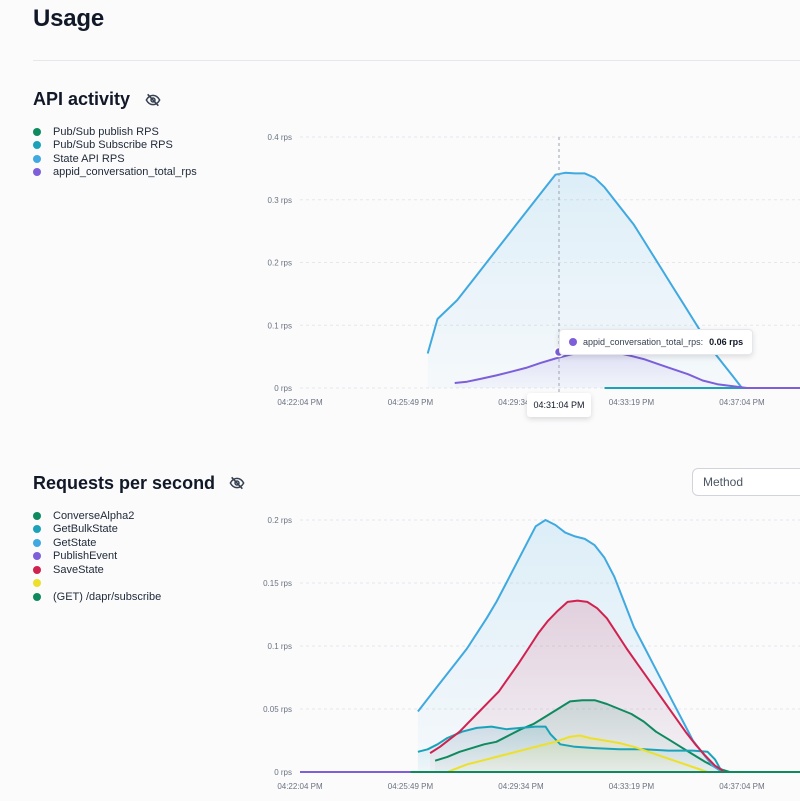 The width and height of the screenshot is (800, 801). What do you see at coordinates (643, 342) in the screenshot?
I see `tooltip-series-name: appid_conversation_total_rps:` at bounding box center [643, 342].